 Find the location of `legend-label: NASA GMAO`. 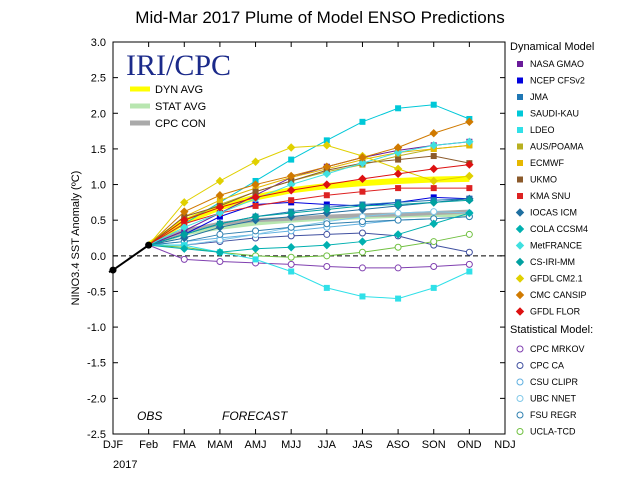

legend-label: NASA GMAO is located at coordinates (557, 64).